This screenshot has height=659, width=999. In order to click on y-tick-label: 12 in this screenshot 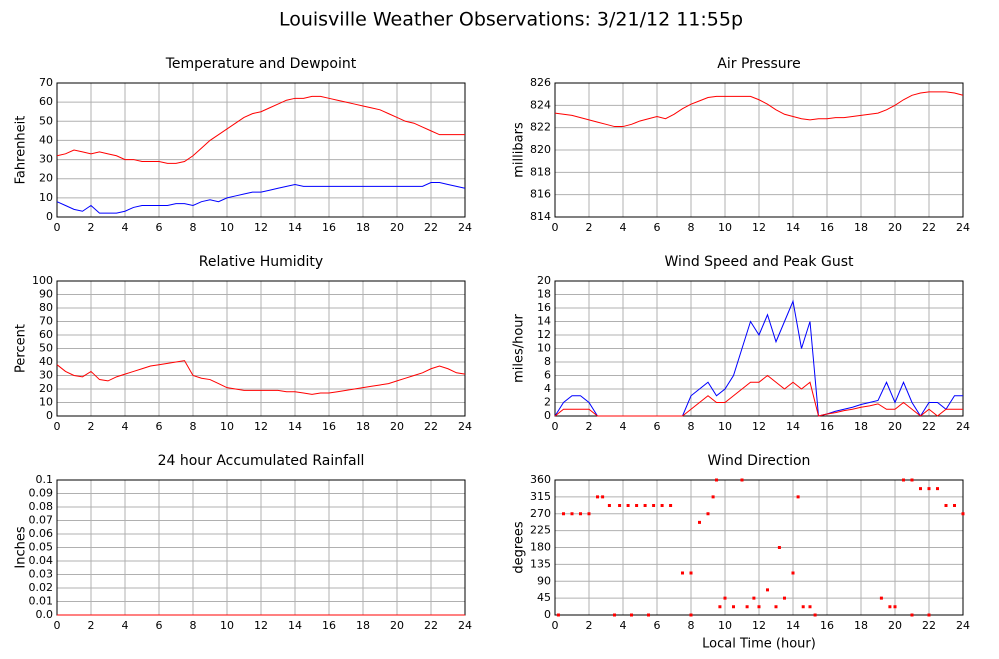, I will do `click(544, 334)`.